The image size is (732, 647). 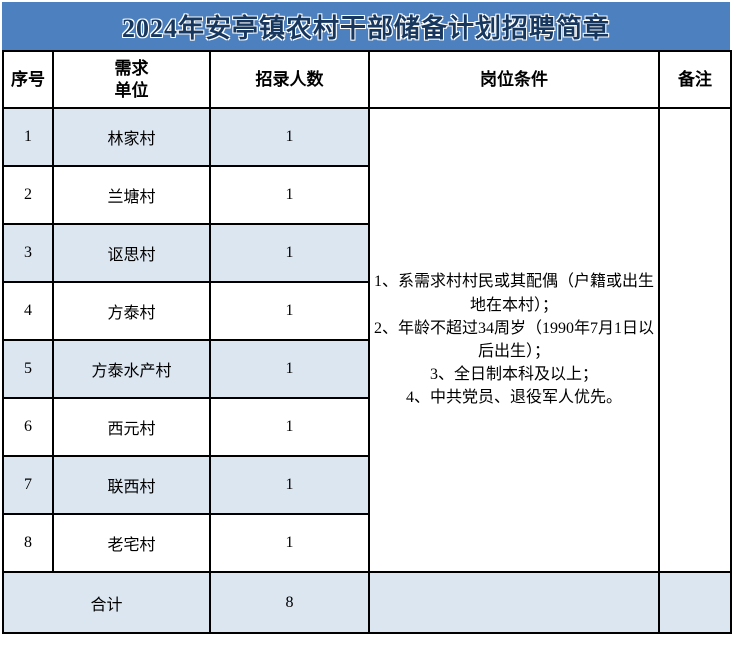 I want to click on row-no-cell: 3, so click(x=28, y=253).